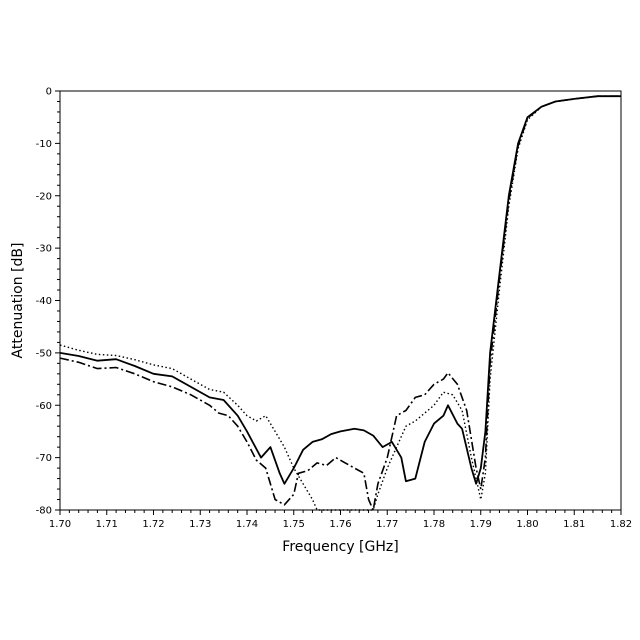 This screenshot has height=640, width=640. I want to click on y-tick-label: -60, so click(44, 406).